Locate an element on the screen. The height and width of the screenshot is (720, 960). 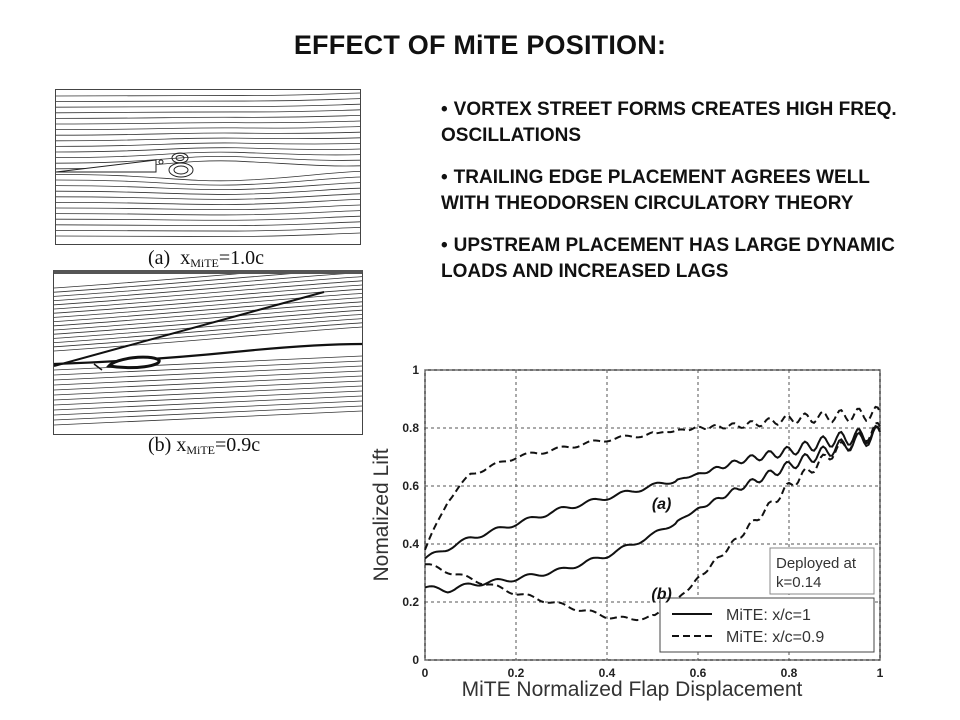
x-tick-label: 0.8 is located at coordinates (789, 673).